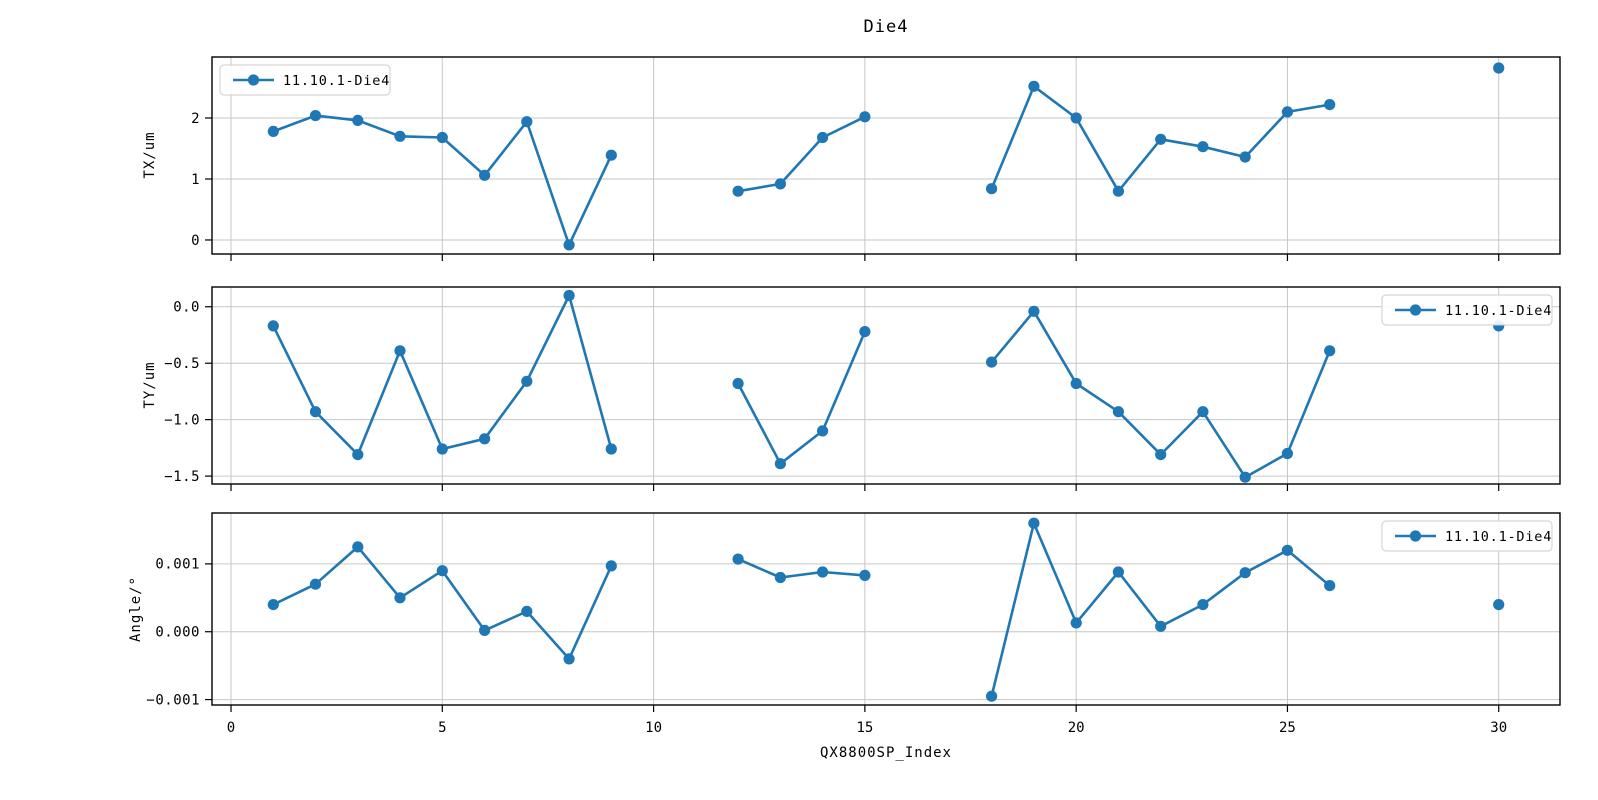  I want to click on y-tick-label: 0, so click(195, 241).